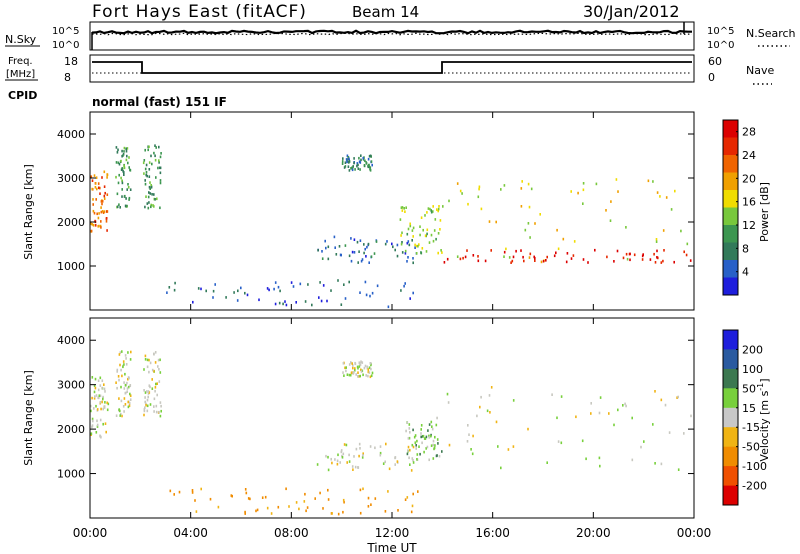 The width and height of the screenshot is (800, 554). I want to click on y-tick-label: 2000, so click(71, 429).